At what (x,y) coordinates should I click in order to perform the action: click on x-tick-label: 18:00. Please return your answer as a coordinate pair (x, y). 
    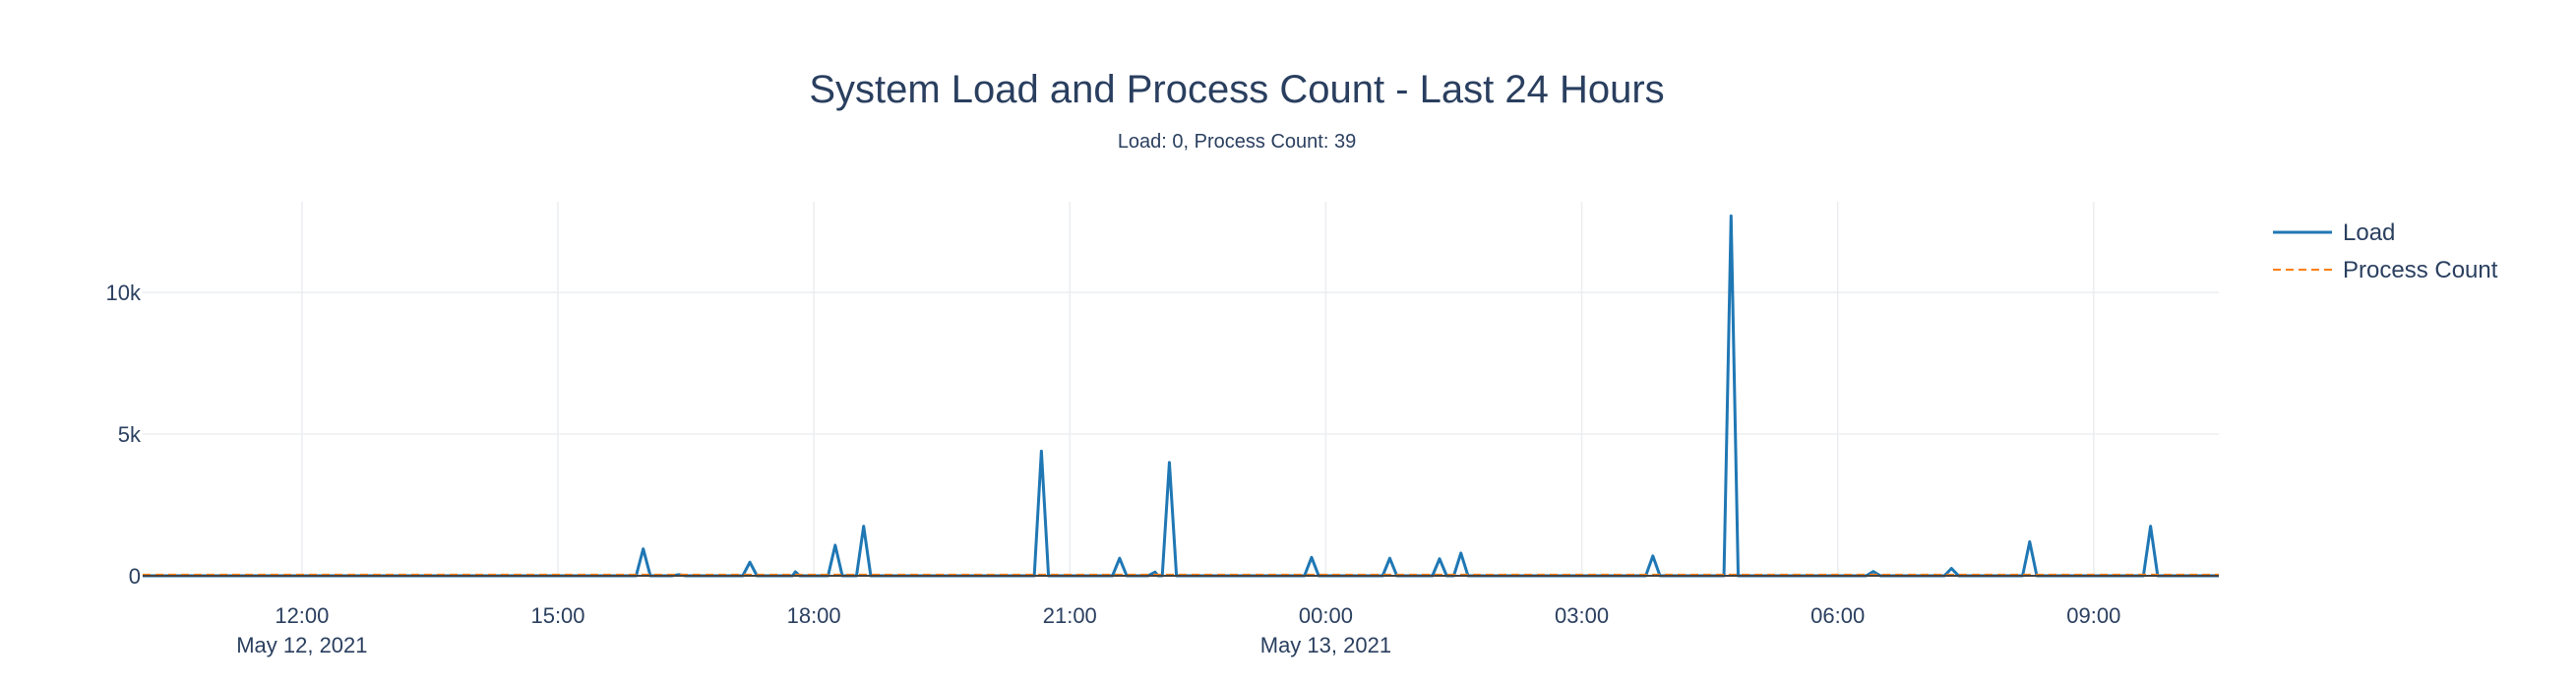
    Looking at the image, I should click on (814, 615).